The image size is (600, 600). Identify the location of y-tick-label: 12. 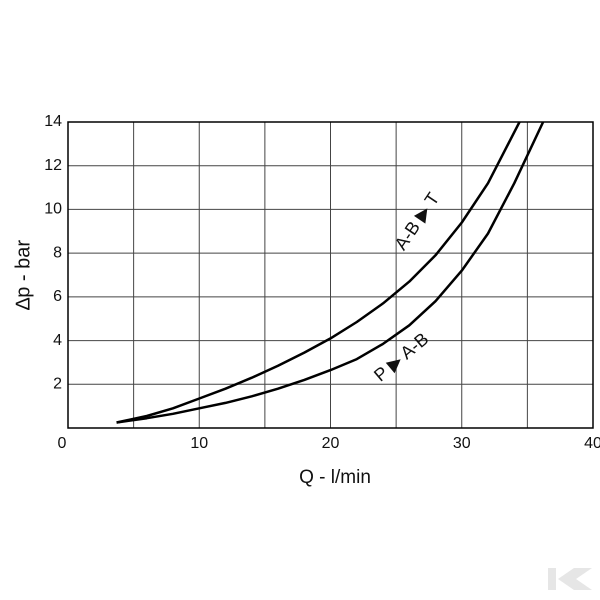
(53, 165).